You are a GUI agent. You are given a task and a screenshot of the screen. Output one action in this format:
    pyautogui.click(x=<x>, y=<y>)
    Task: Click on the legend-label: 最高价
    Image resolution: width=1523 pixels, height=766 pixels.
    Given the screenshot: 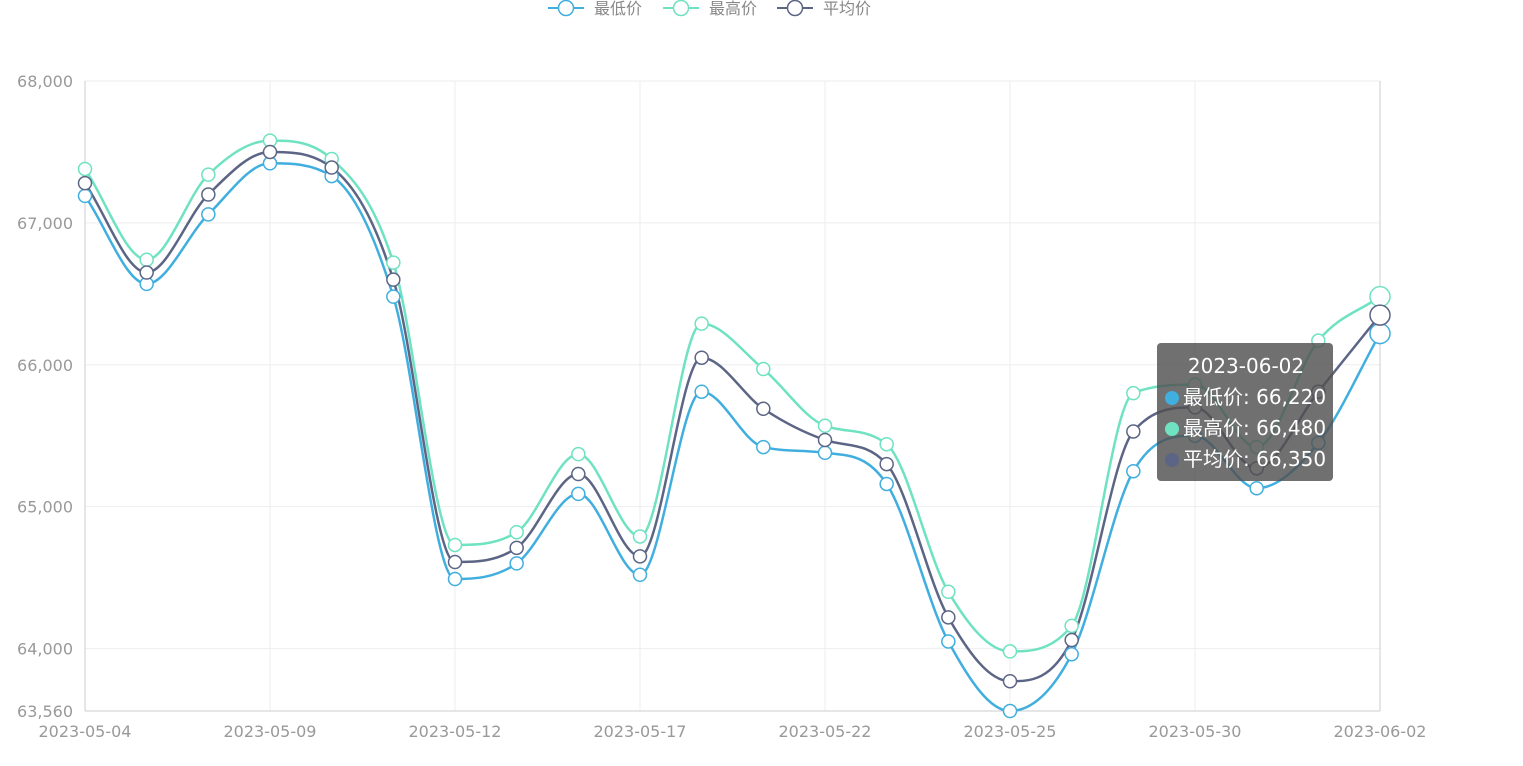 What is the action you would take?
    pyautogui.click(x=733, y=9)
    